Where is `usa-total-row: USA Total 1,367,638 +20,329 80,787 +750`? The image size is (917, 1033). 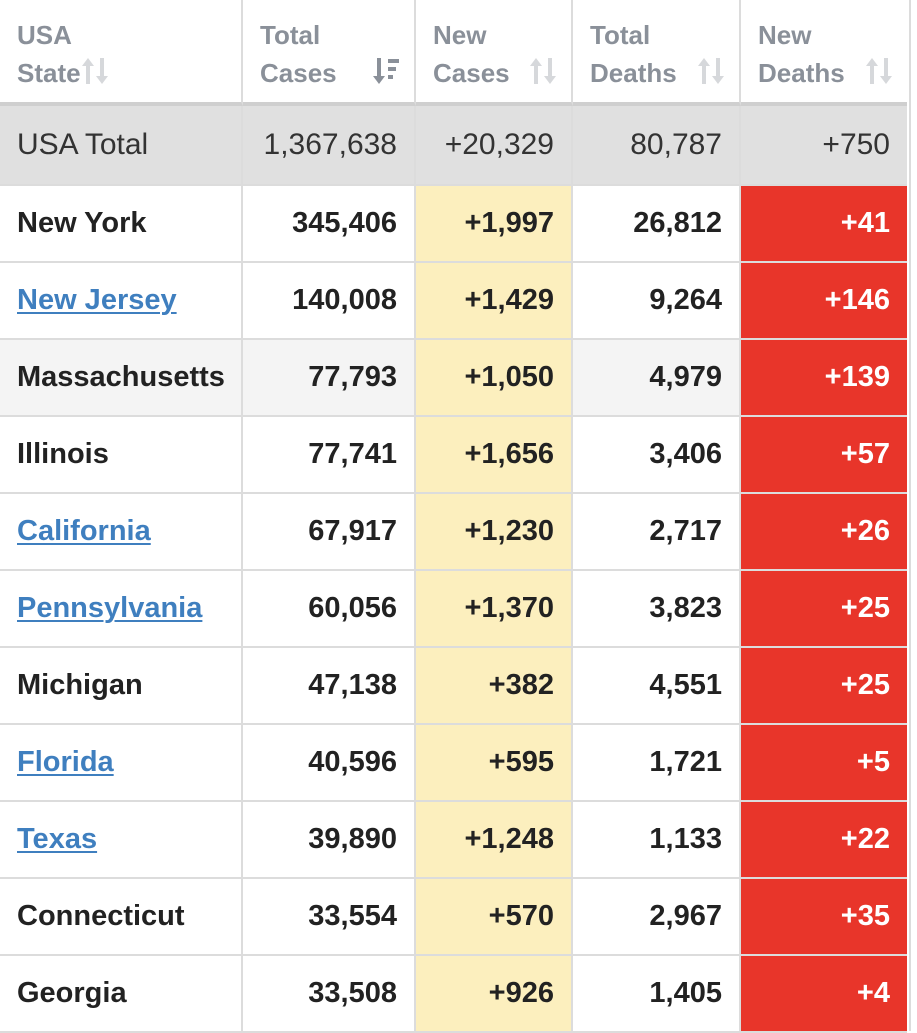
usa-total-row: USA Total 1,367,638 +20,329 80,787 +750 is located at coordinates (458, 146).